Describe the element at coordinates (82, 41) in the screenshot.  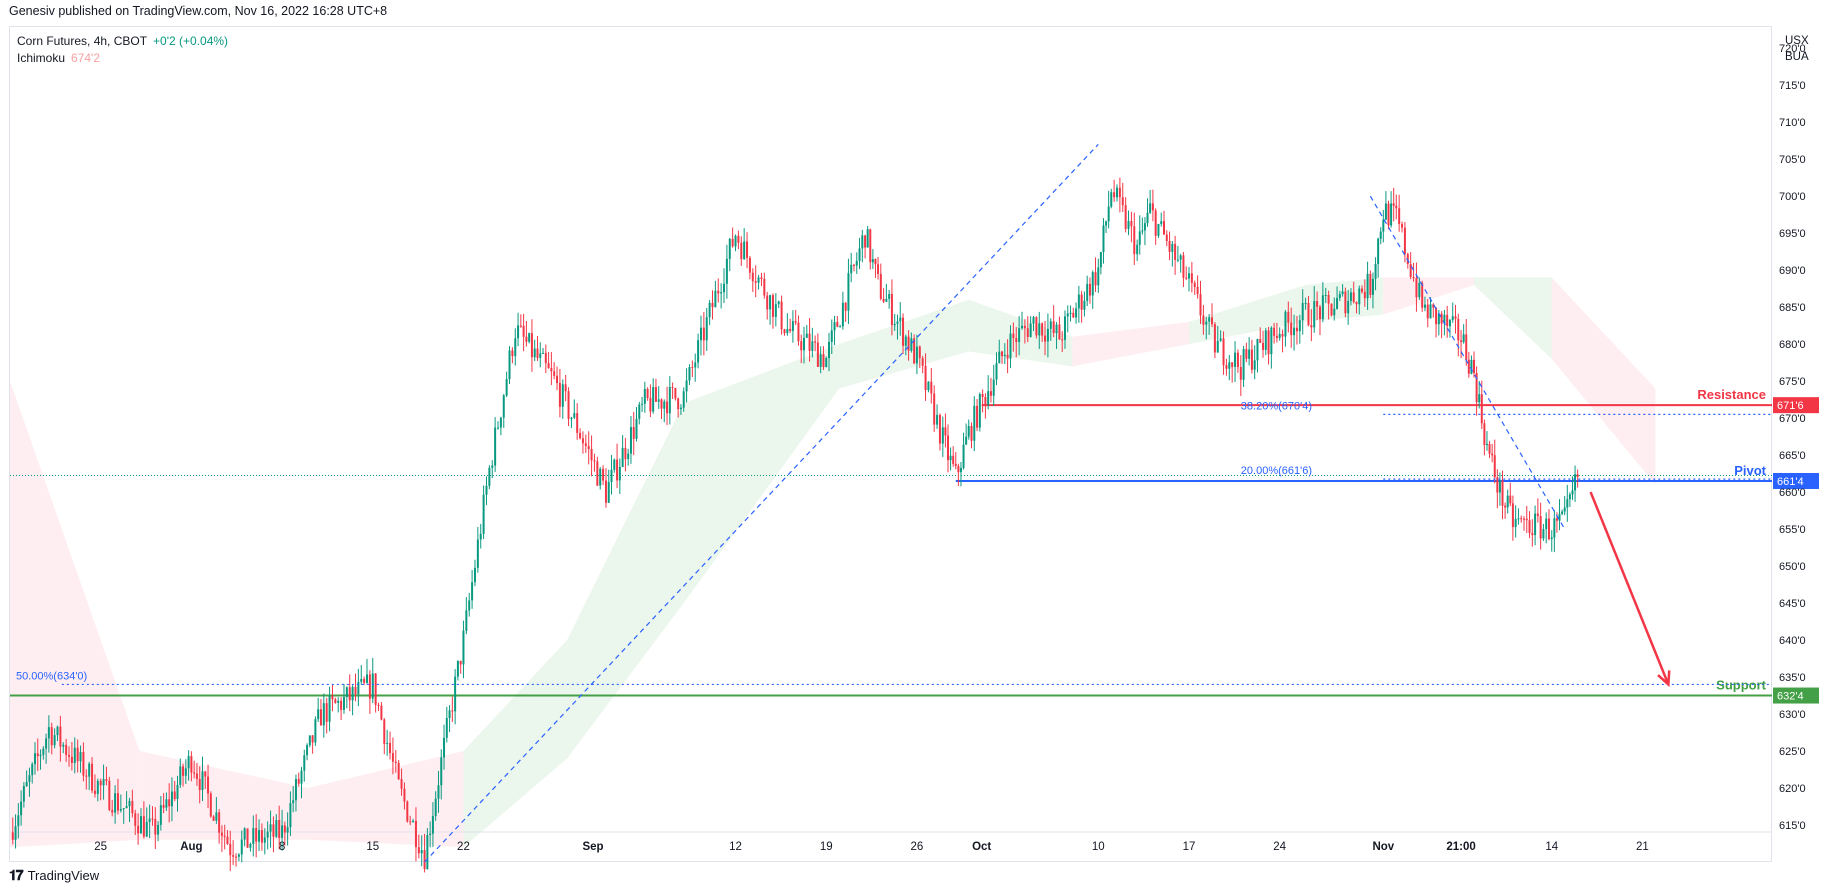
I see `symbol-label: Corn Futures, 4h, CBOT` at that location.